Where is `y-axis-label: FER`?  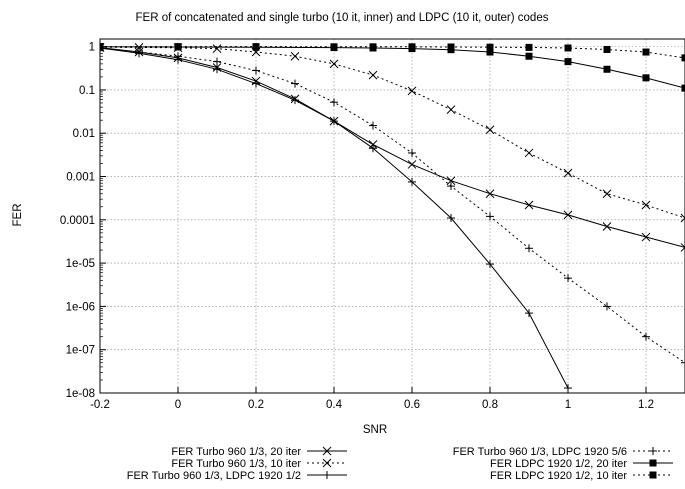 y-axis-label: FER is located at coordinates (18, 215).